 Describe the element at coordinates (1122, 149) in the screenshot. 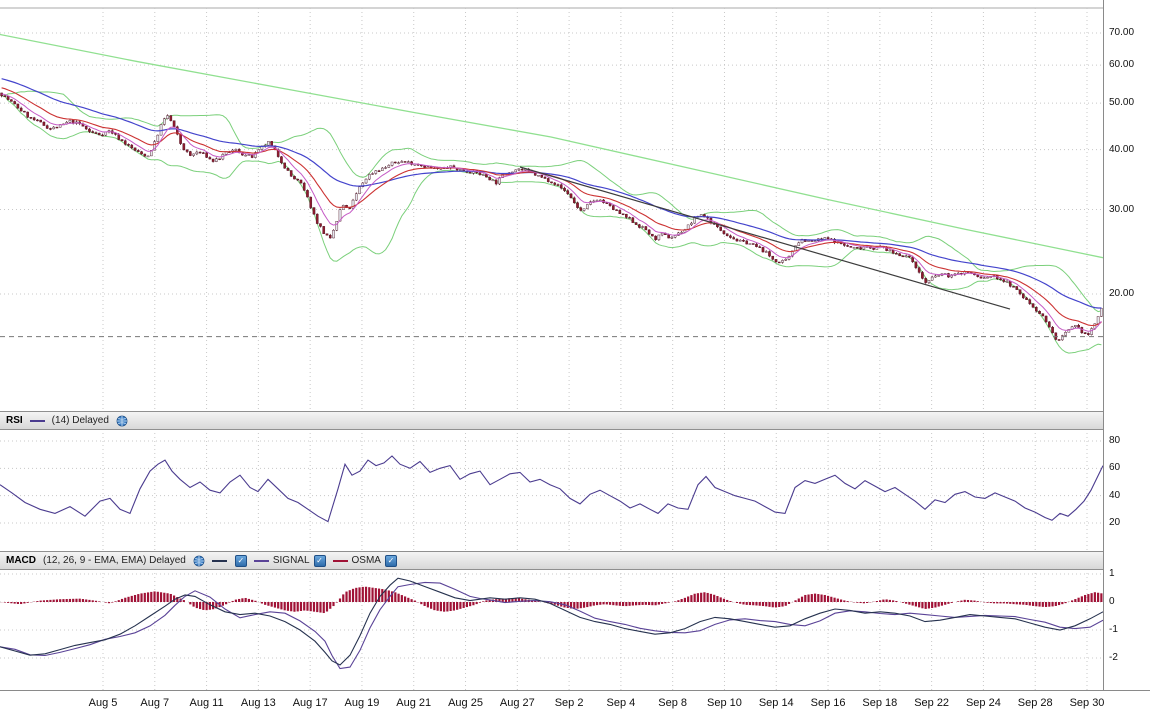

I see `y-axis-label: 40.00` at that location.